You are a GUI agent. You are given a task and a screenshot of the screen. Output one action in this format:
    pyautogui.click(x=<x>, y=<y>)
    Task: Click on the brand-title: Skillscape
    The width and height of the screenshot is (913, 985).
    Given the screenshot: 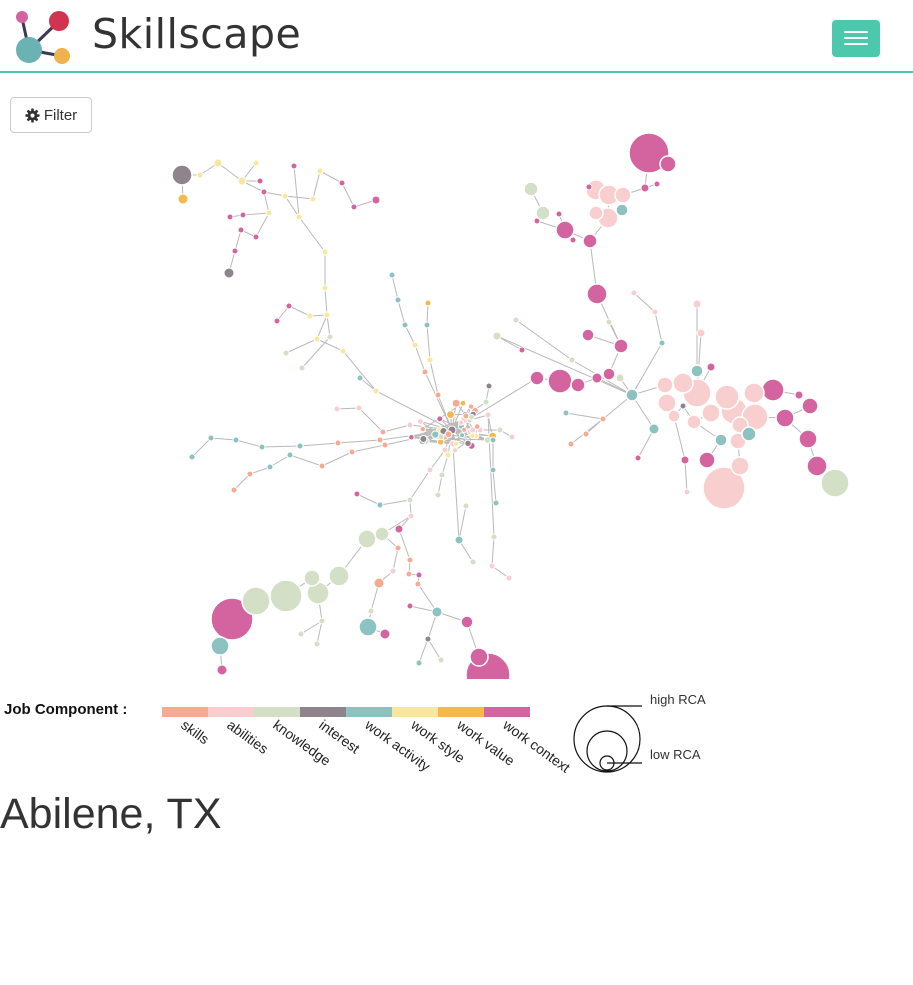 What is the action you would take?
    pyautogui.click(x=197, y=34)
    